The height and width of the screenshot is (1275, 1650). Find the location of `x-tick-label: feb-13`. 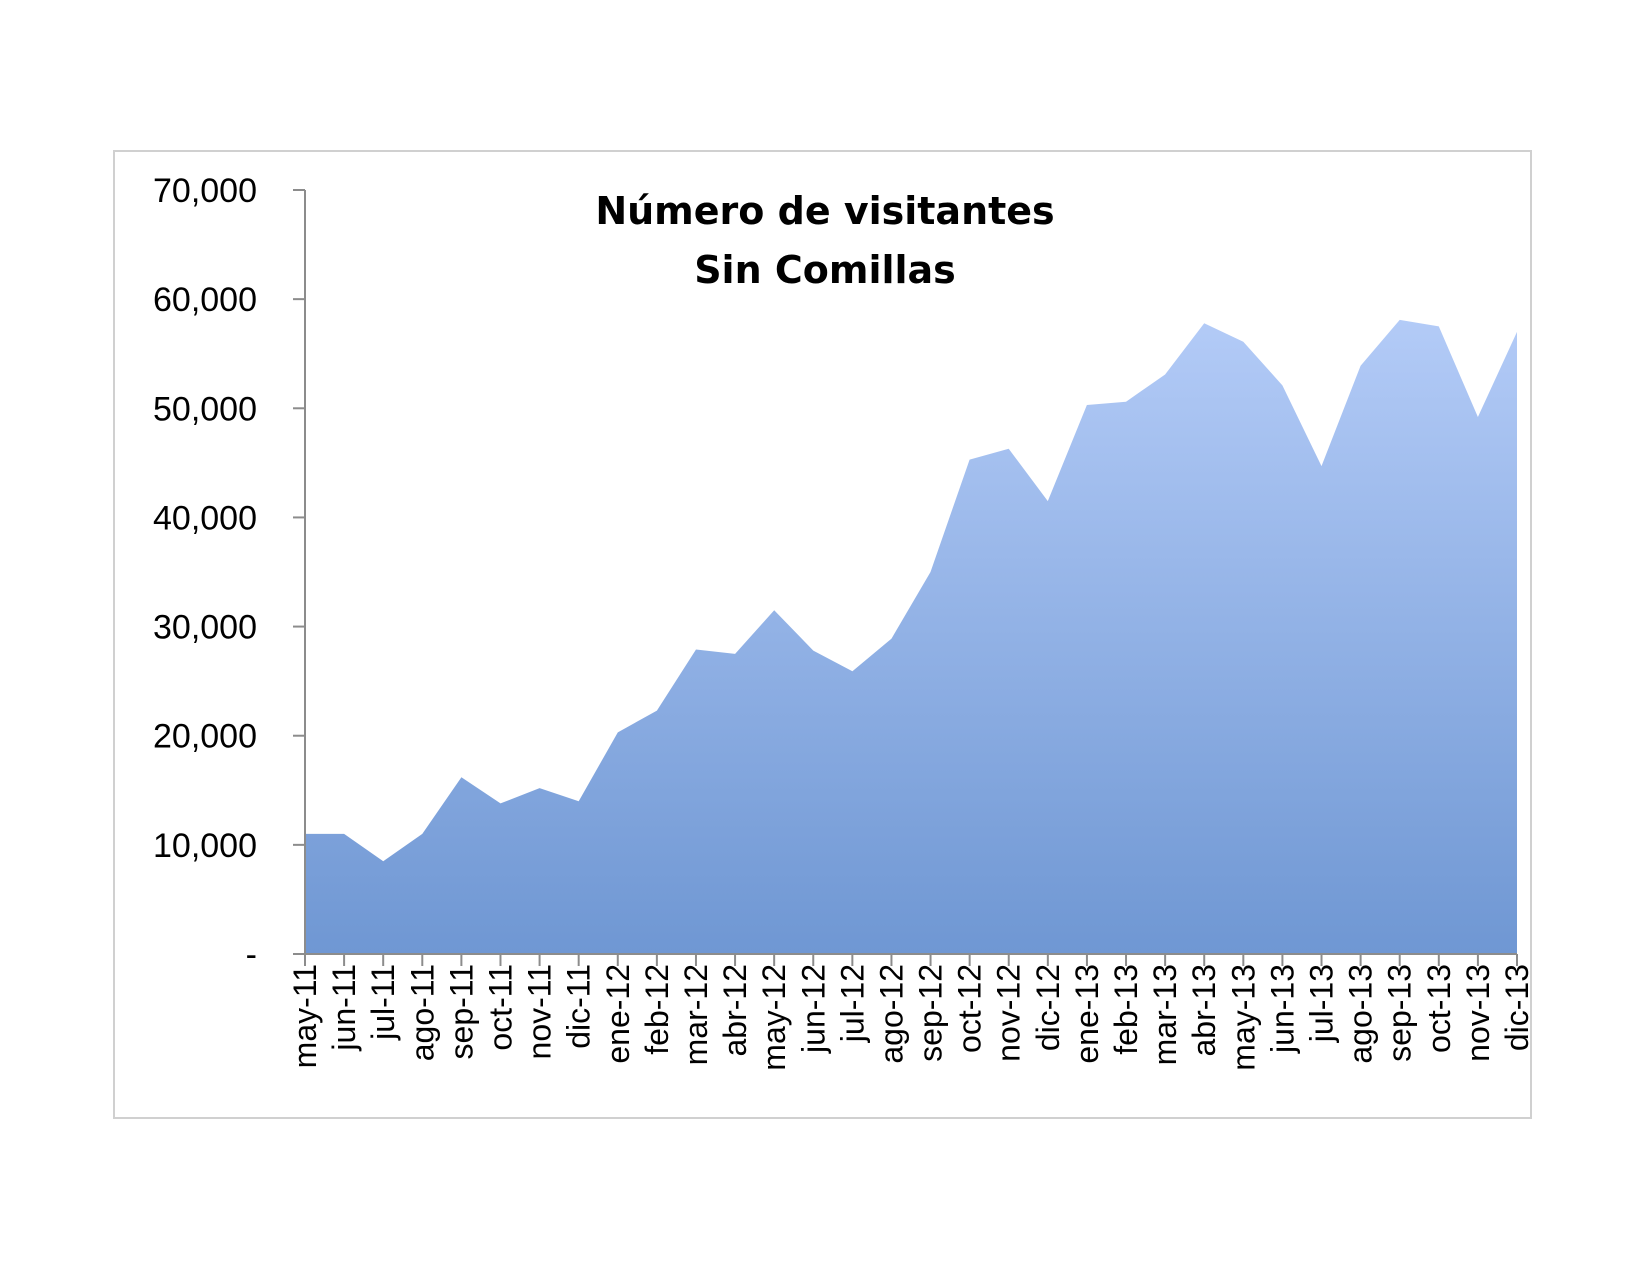

x-tick-label: feb-13 is located at coordinates (1126, 1009).